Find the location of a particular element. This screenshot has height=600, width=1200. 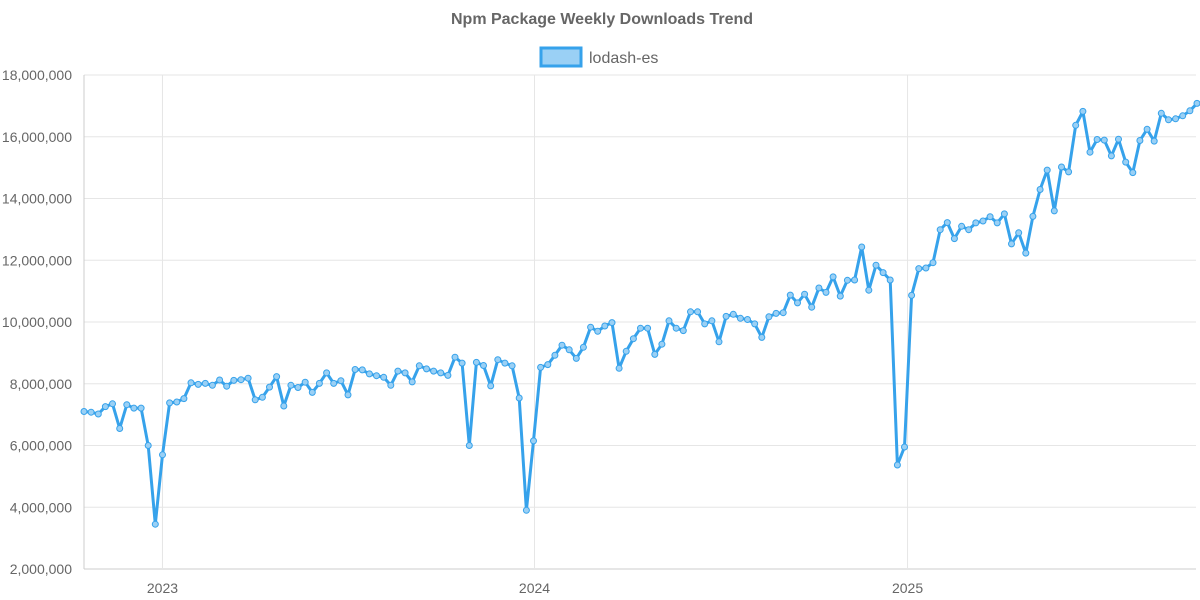

legend-label: lodash-es is located at coordinates (623, 58).